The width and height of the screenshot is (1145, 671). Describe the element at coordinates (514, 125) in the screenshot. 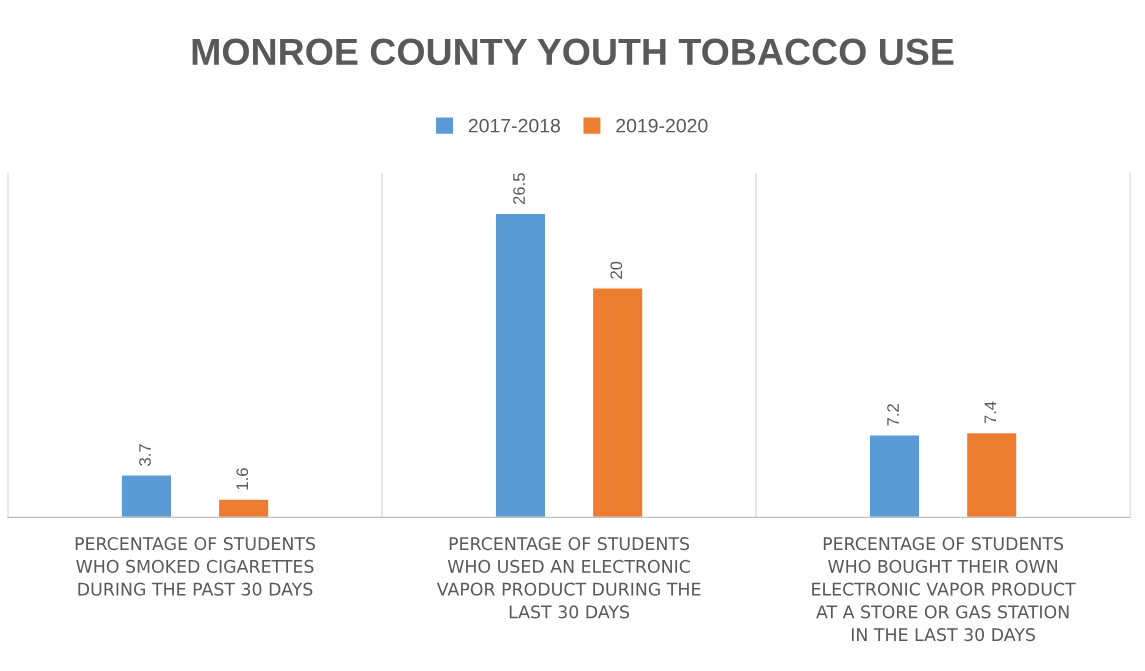

I see `legend-label: 2017-2018` at that location.